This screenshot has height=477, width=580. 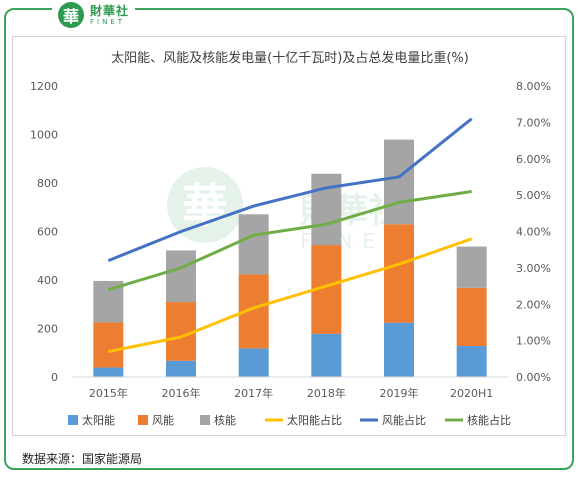 What do you see at coordinates (225, 420) in the screenshot?
I see `legend-label: 核能` at bounding box center [225, 420].